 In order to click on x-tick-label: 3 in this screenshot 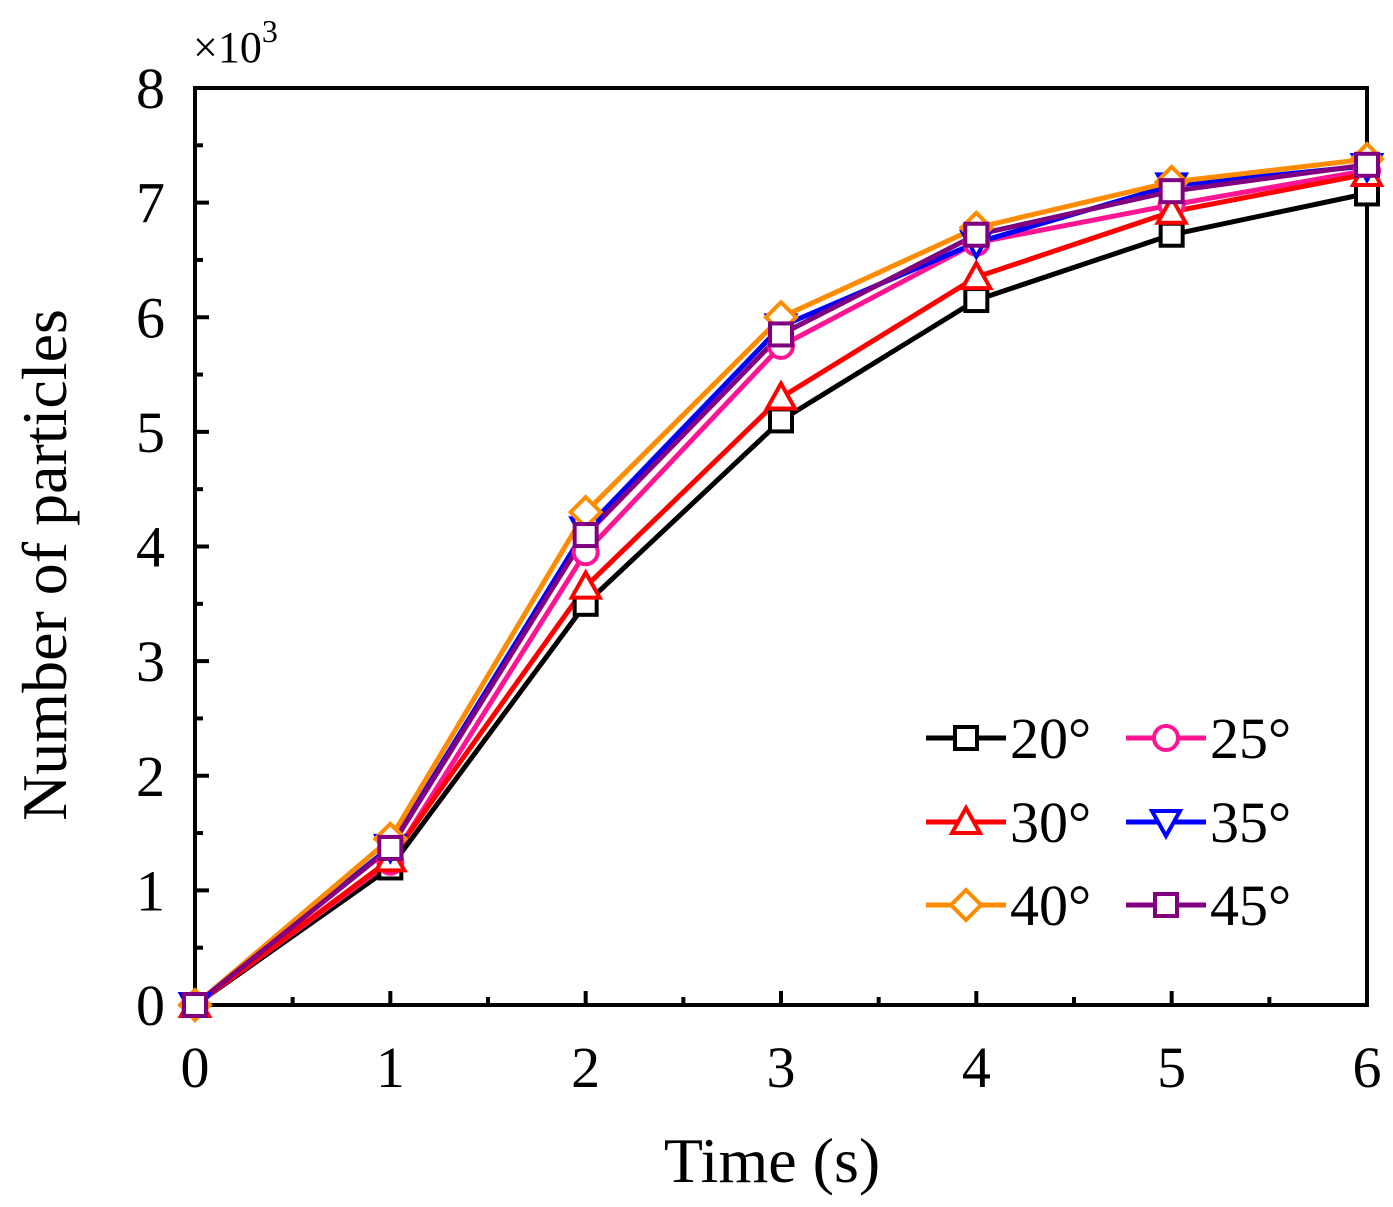, I will do `click(781, 1067)`.